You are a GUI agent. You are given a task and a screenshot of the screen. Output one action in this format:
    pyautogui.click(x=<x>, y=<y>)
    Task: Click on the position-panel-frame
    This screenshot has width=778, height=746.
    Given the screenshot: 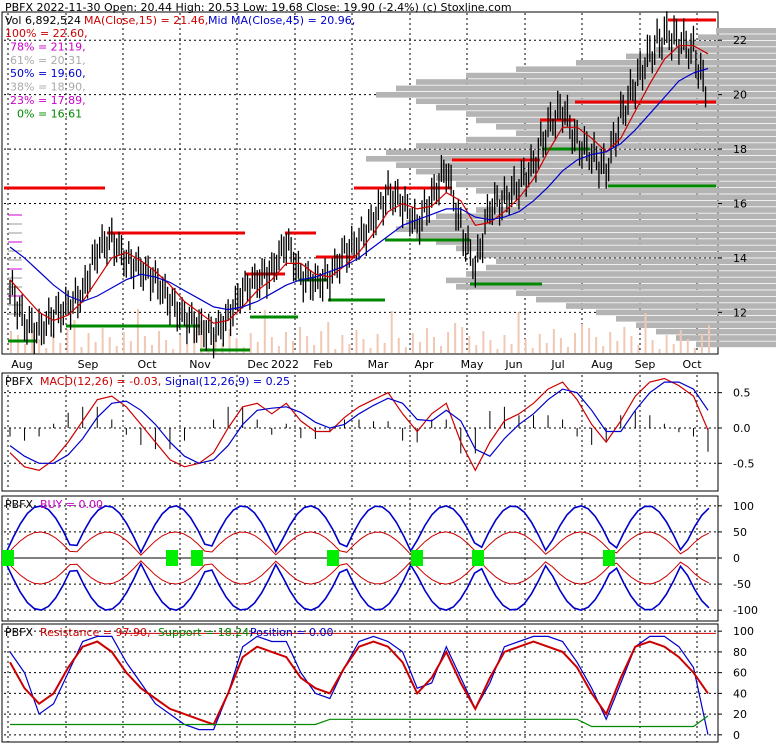 What is the action you would take?
    pyautogui.click(x=360, y=683)
    